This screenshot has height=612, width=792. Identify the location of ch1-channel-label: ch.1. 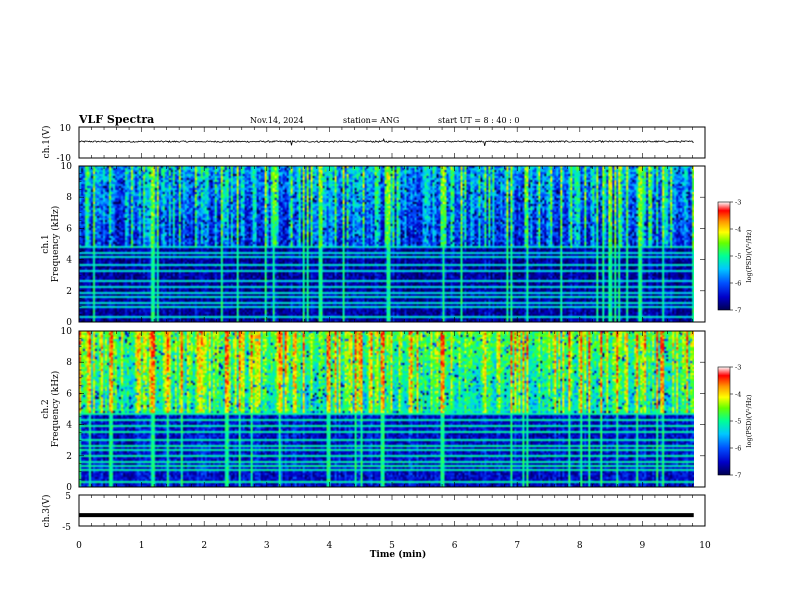
(46, 243).